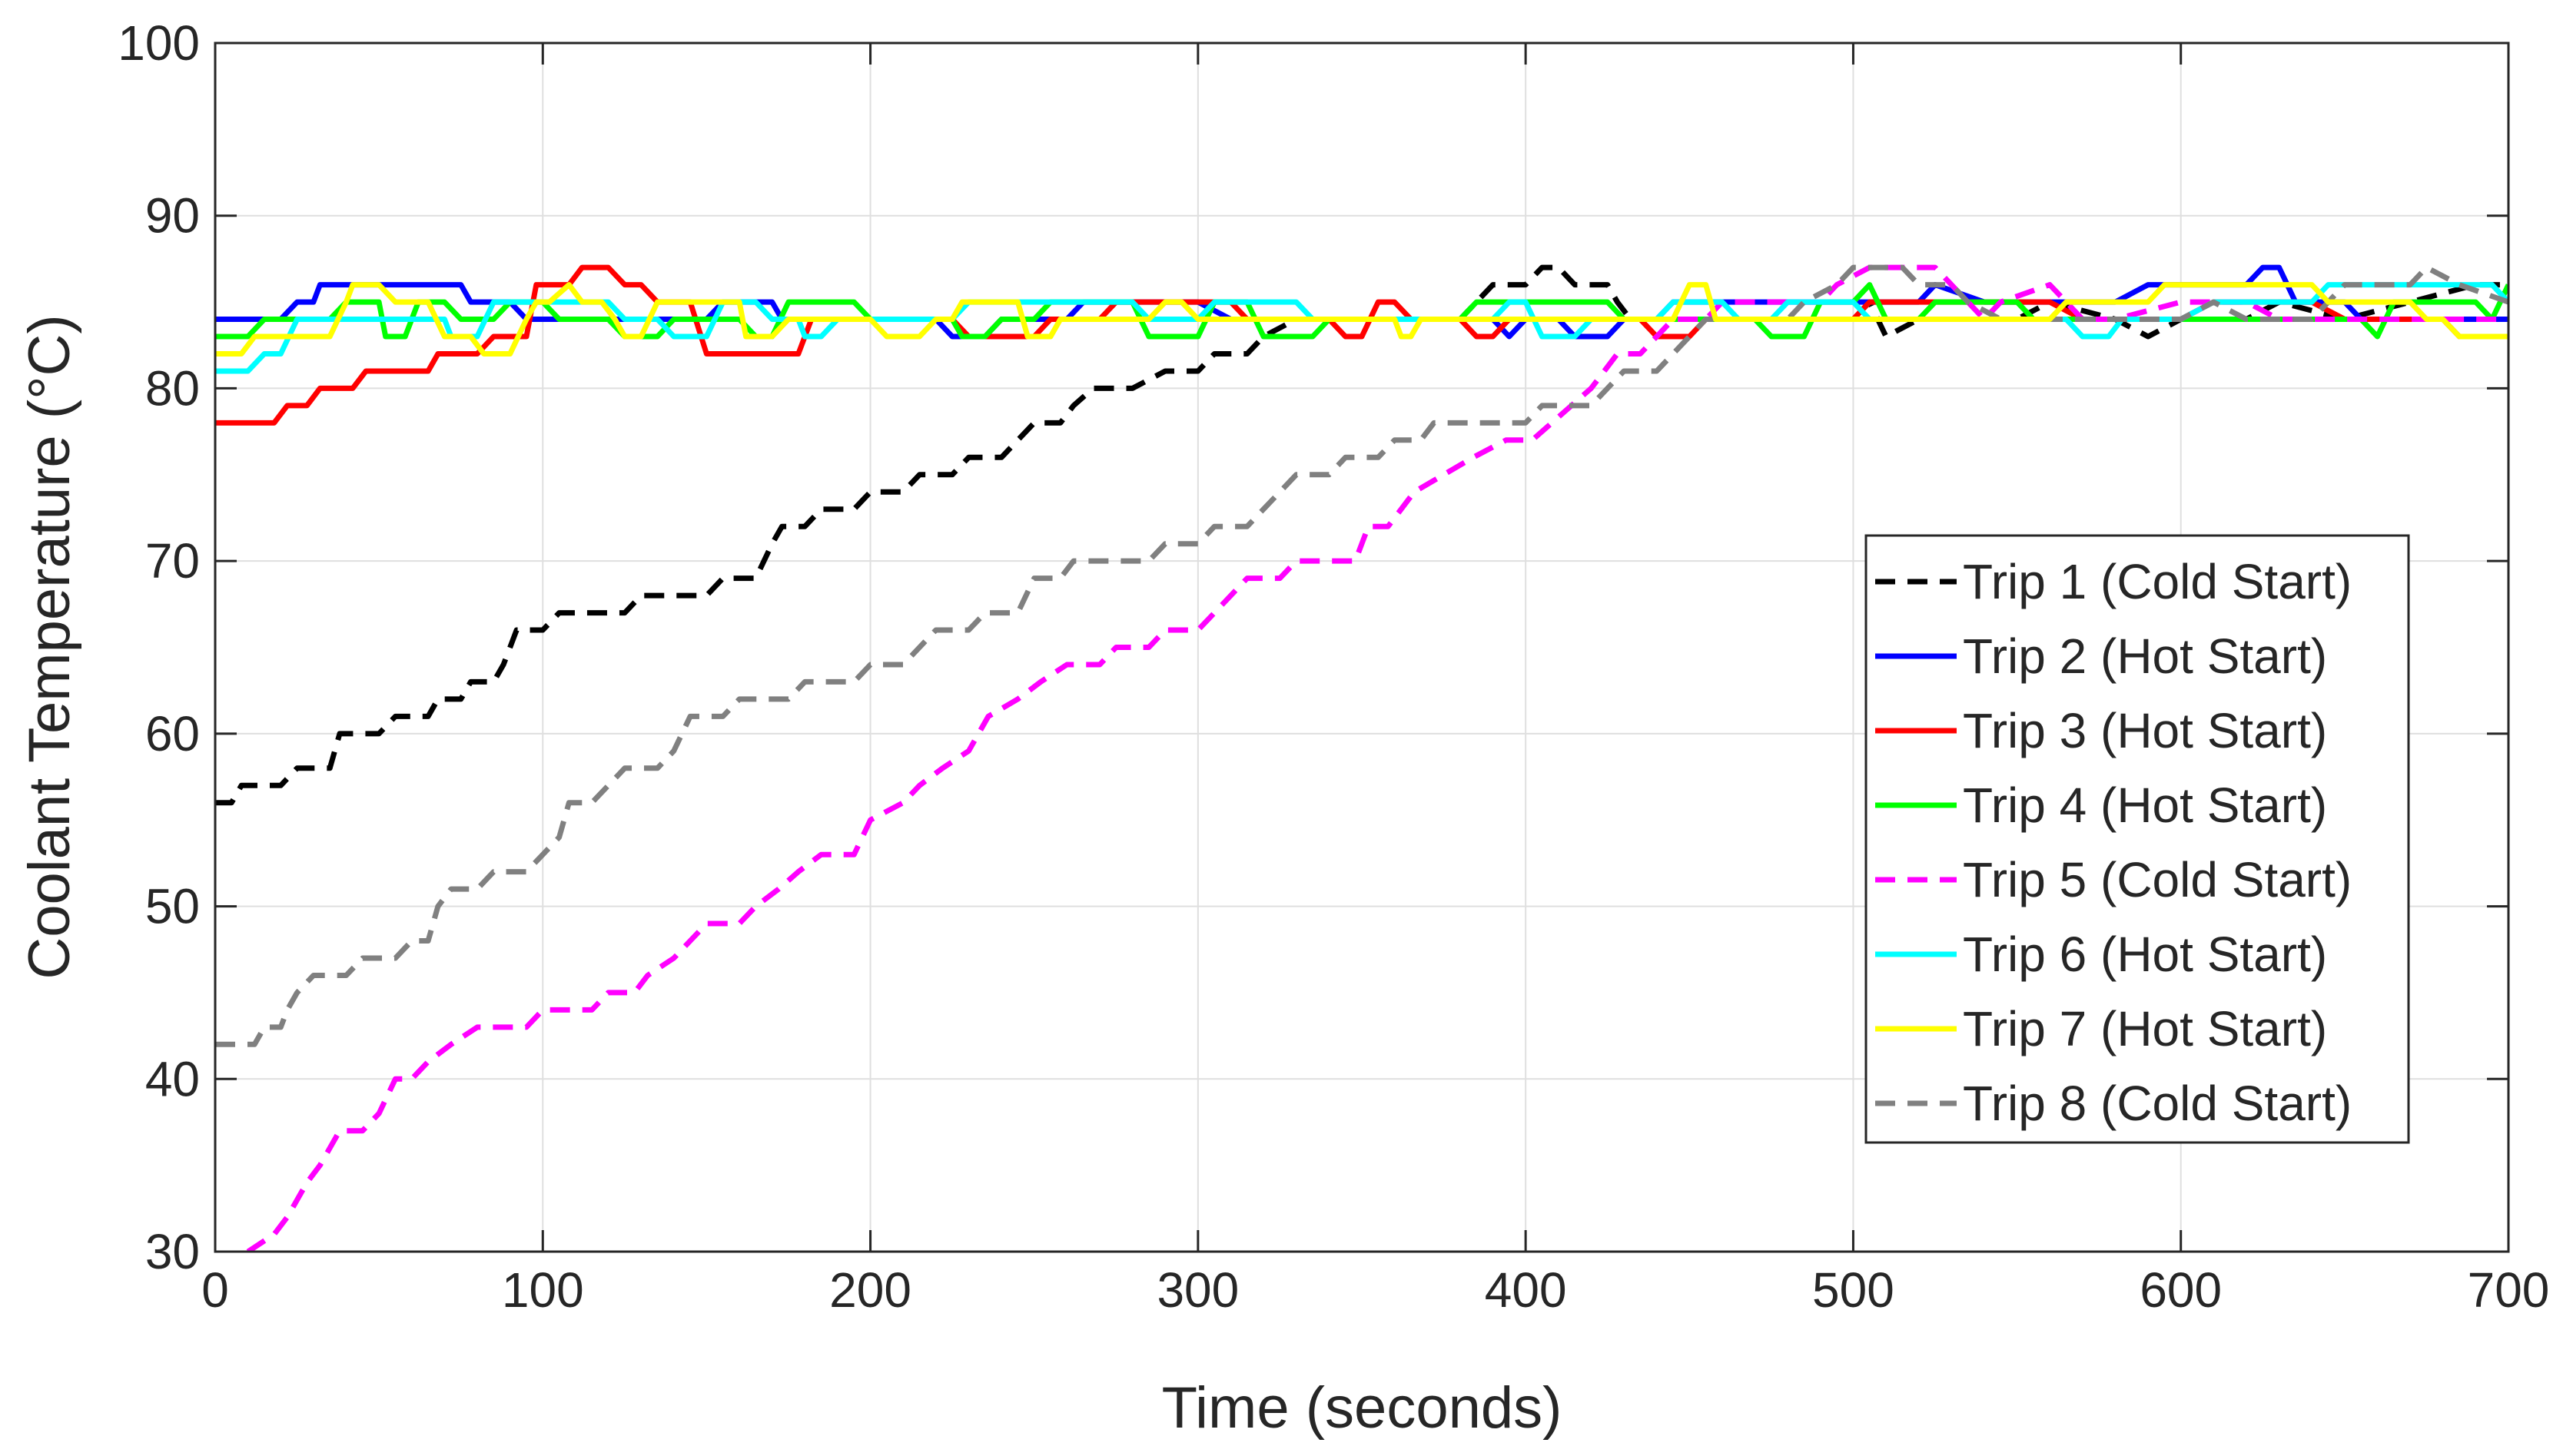 This screenshot has width=2573, height=1456. I want to click on y-tick-label: 90, so click(172, 216).